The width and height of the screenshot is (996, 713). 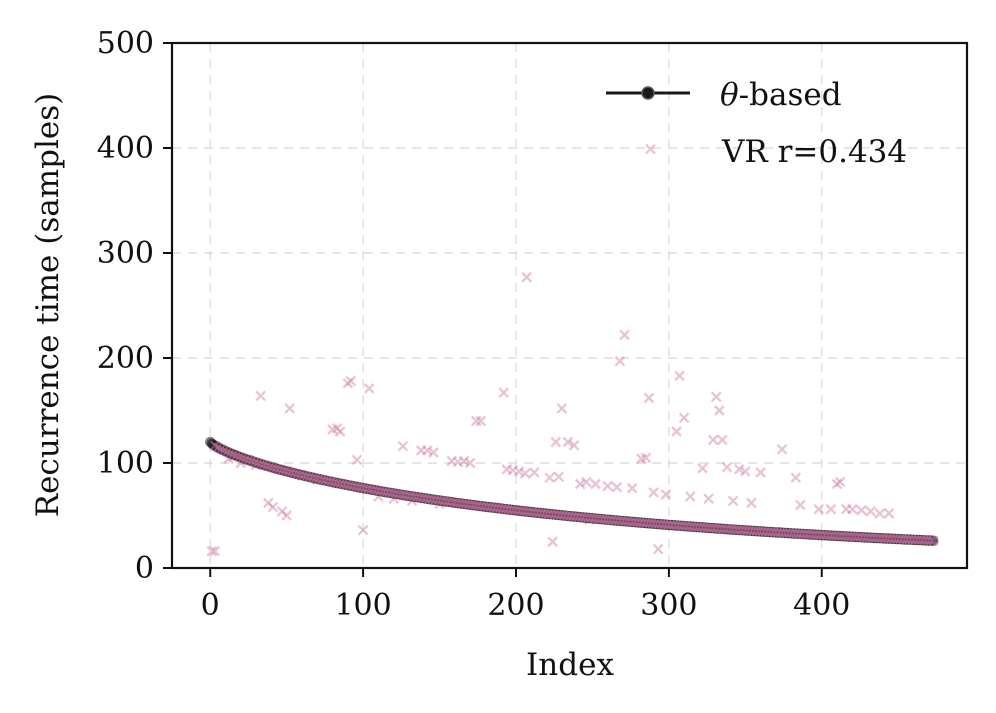 I want to click on y-tick-label: 200, so click(x=125, y=358).